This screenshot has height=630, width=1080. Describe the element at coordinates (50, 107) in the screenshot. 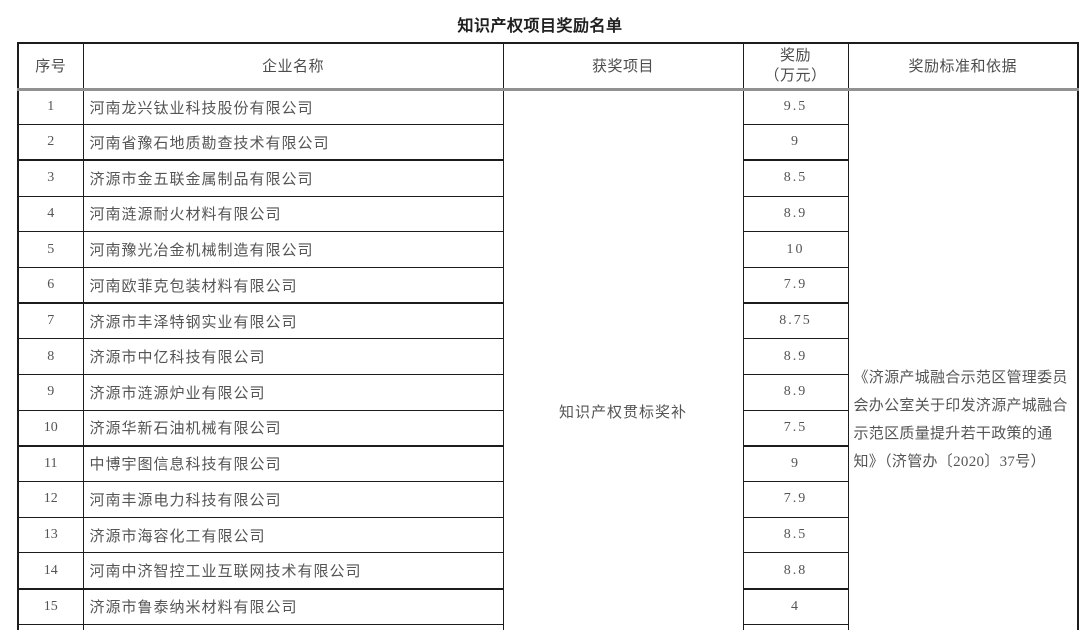

I see `row-index-cell: 1` at that location.